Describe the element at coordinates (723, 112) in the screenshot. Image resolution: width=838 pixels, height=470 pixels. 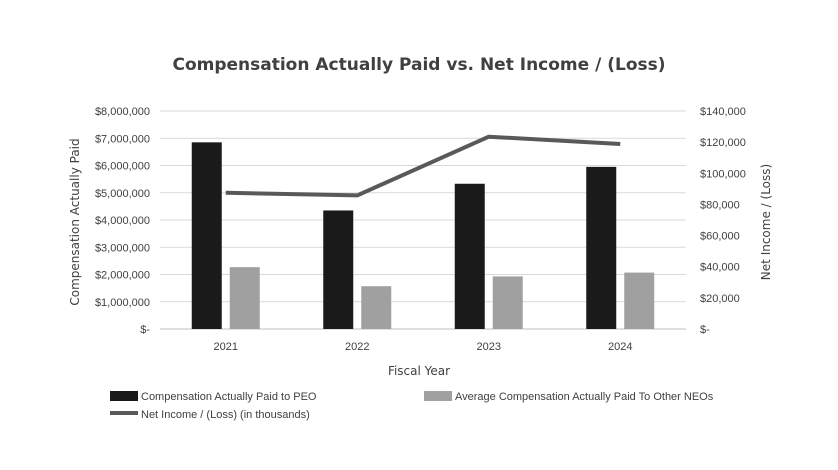
I see `y2-tick-label: $140,000` at that location.